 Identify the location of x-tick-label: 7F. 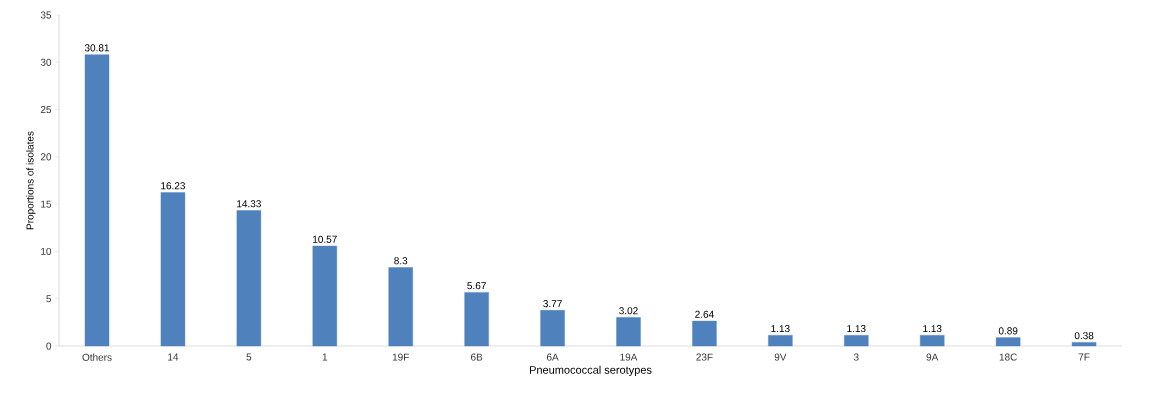
(1084, 357).